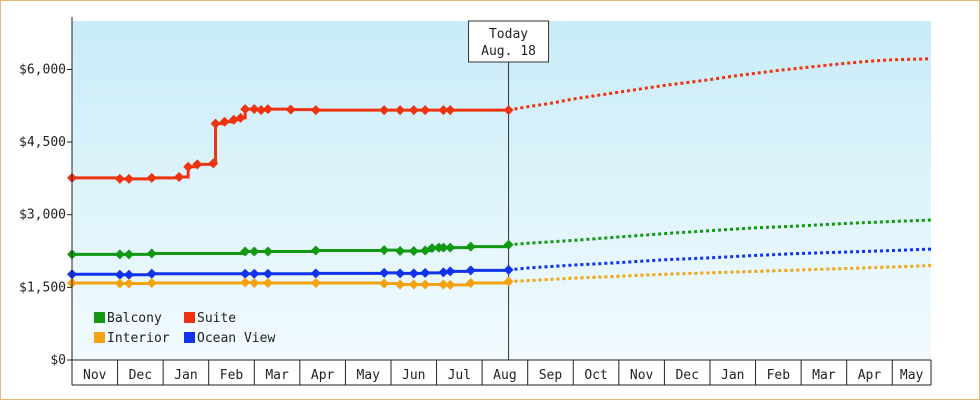 The width and height of the screenshot is (980, 400). I want to click on legend-label-suite: Suite, so click(216, 318).